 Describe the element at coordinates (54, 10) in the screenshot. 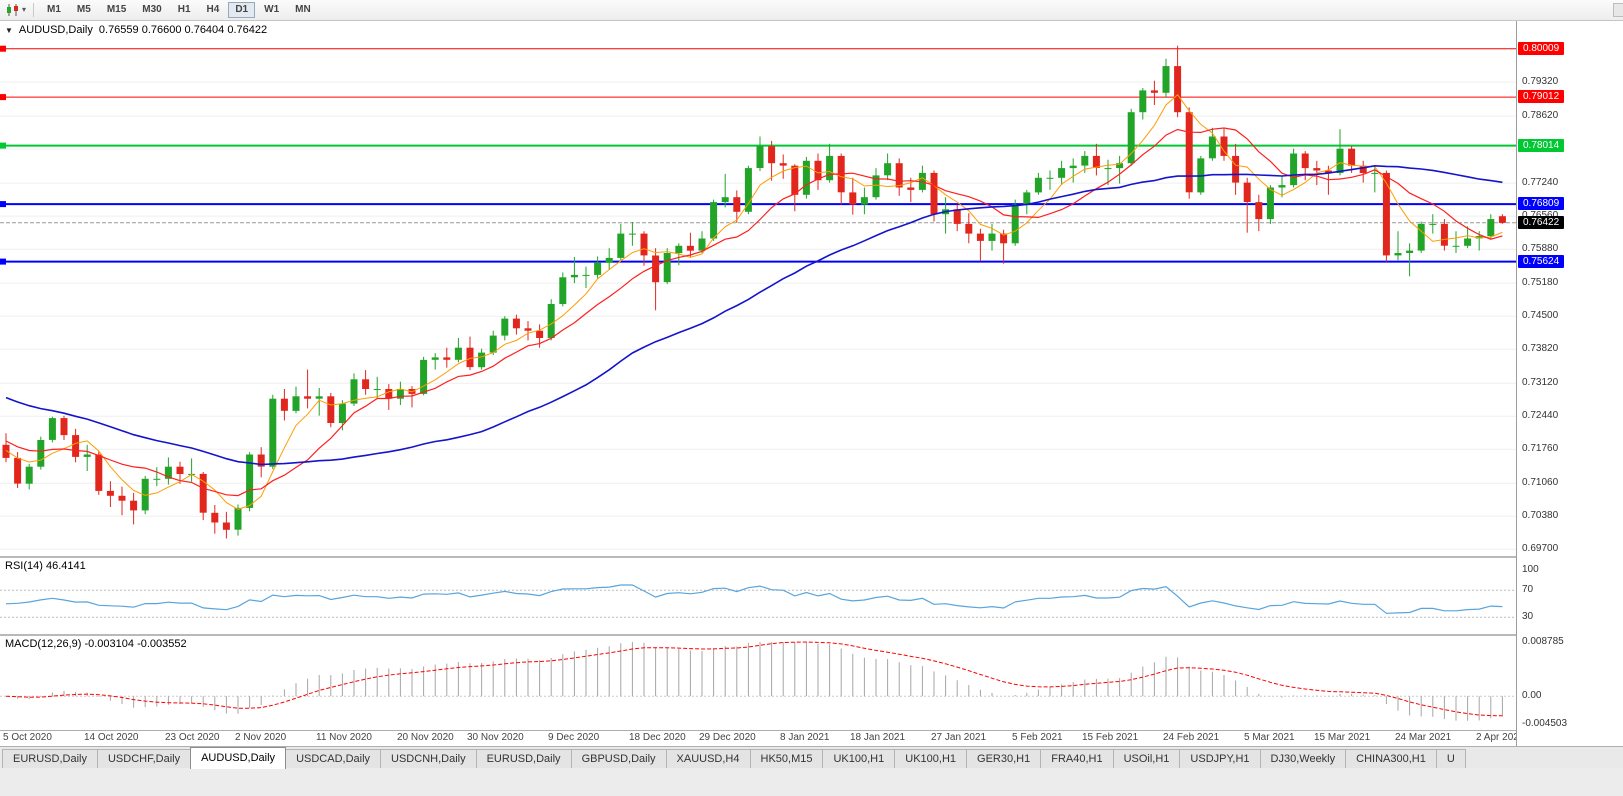

I see `timeframe-button-m1: M1` at that location.